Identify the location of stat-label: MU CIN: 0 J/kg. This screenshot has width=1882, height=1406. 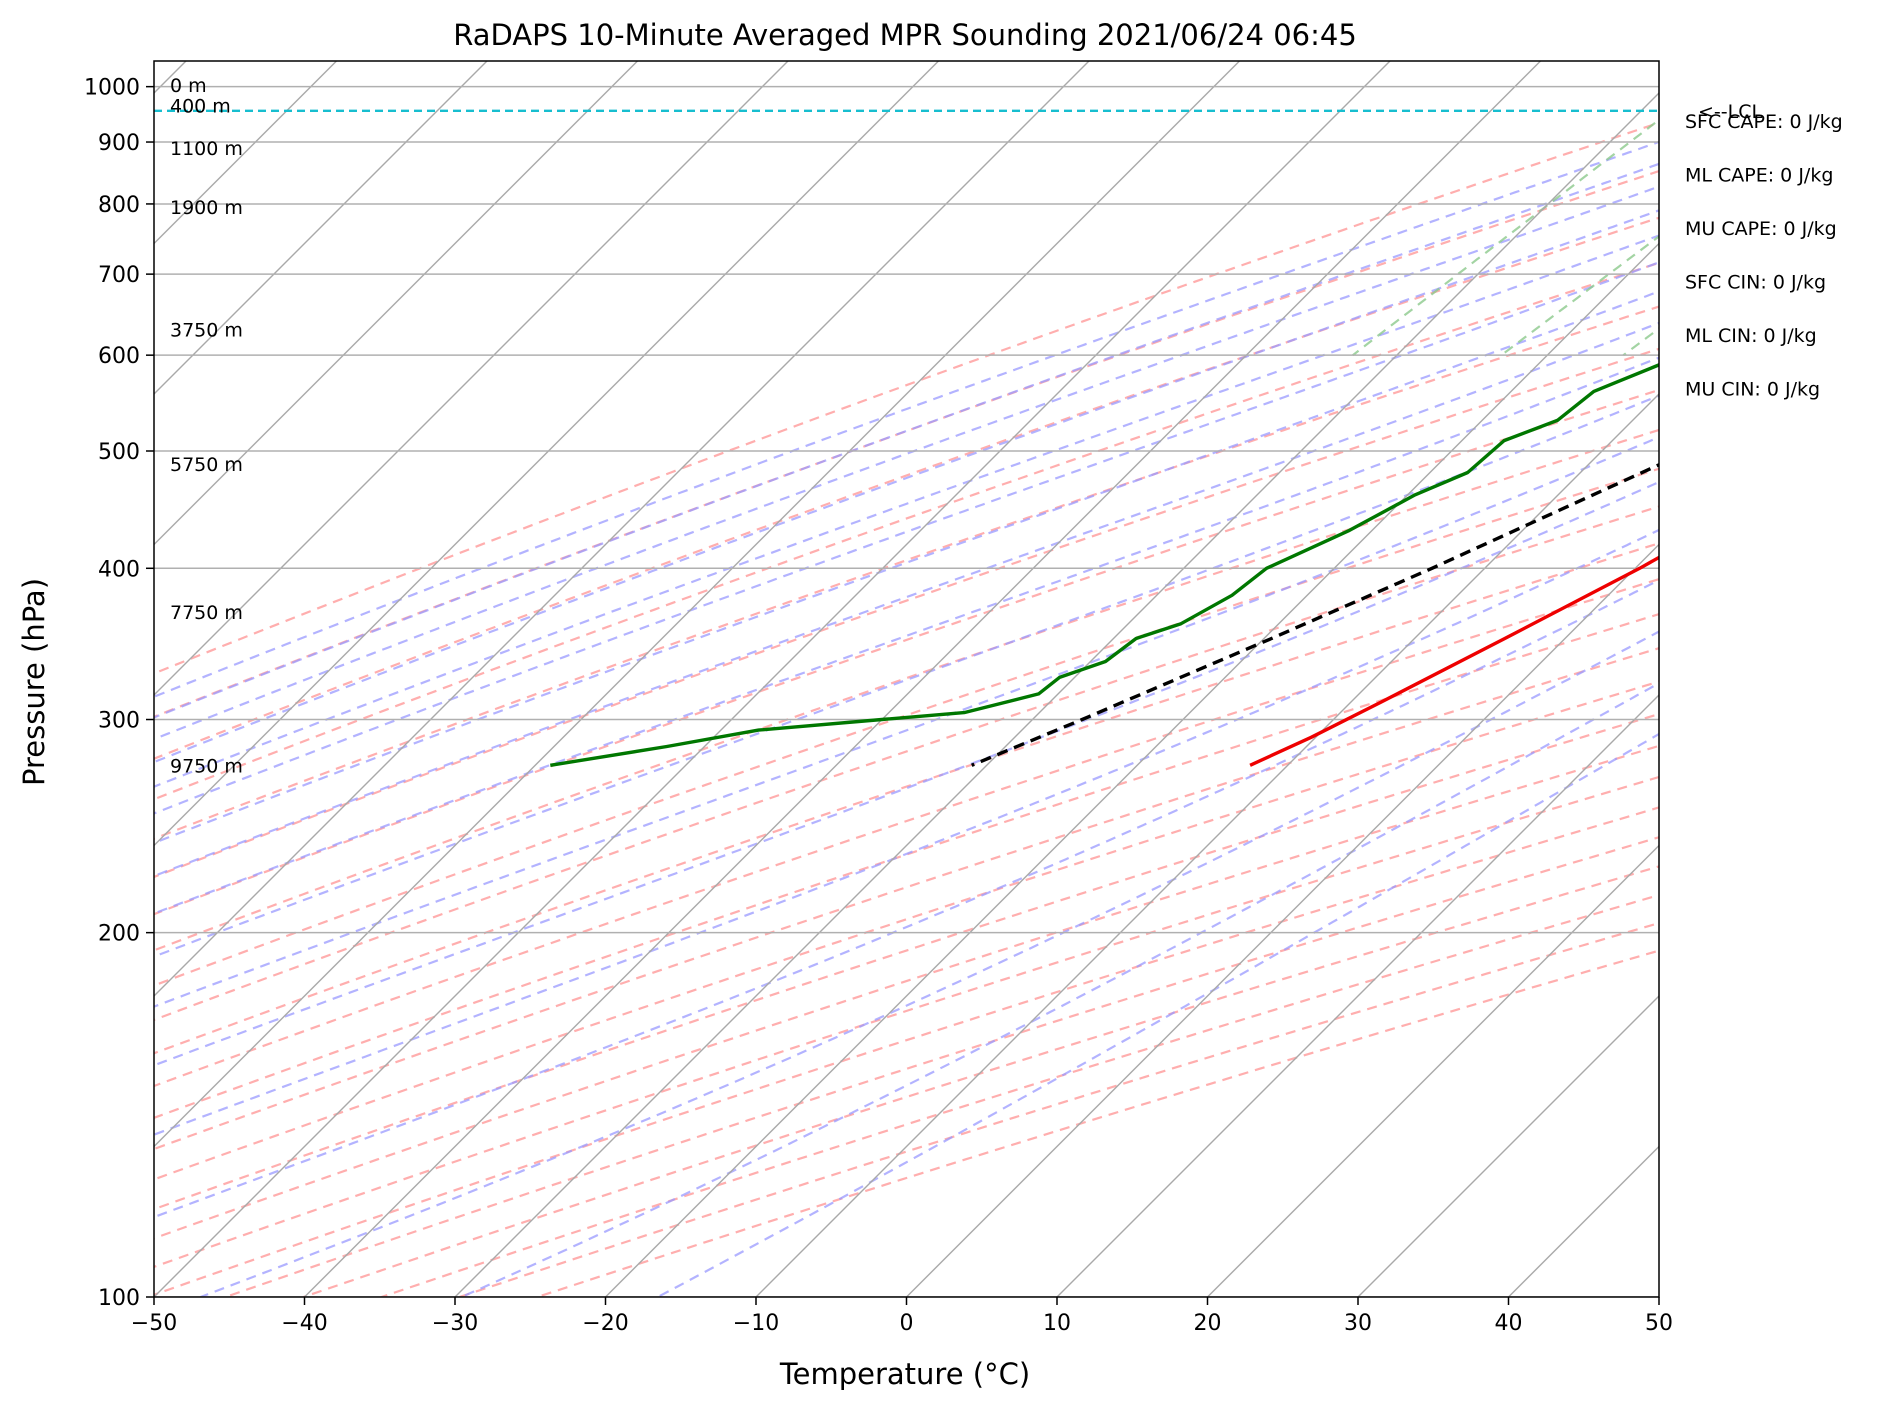
(1752, 390).